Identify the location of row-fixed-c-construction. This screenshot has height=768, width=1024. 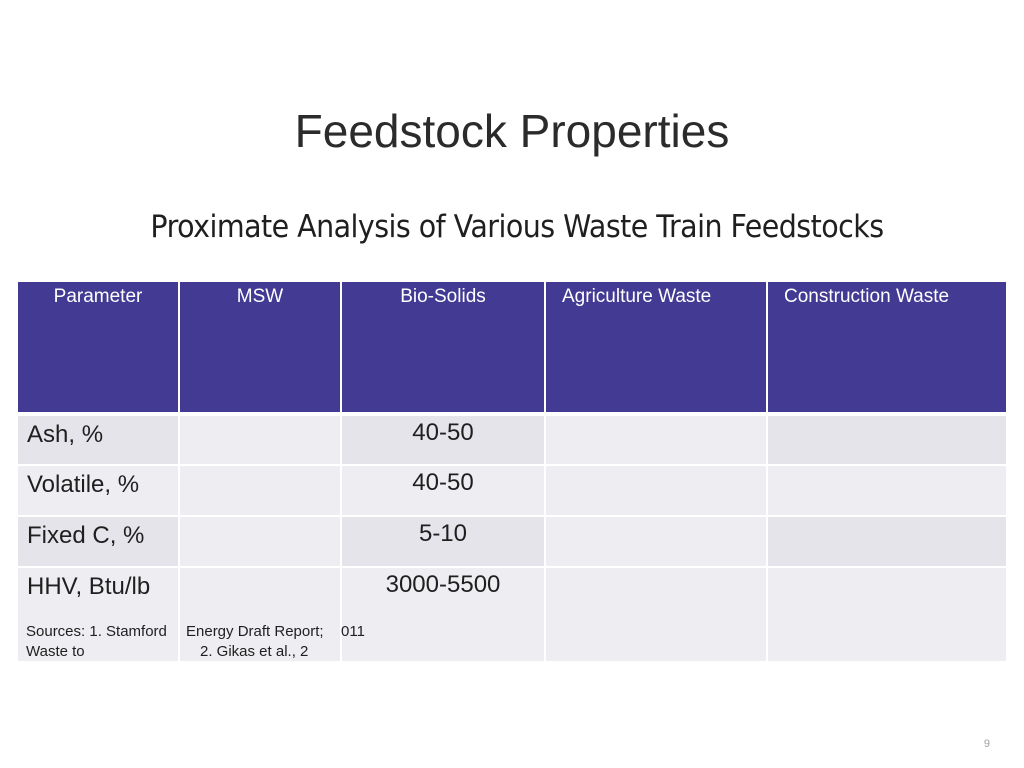
(887, 541).